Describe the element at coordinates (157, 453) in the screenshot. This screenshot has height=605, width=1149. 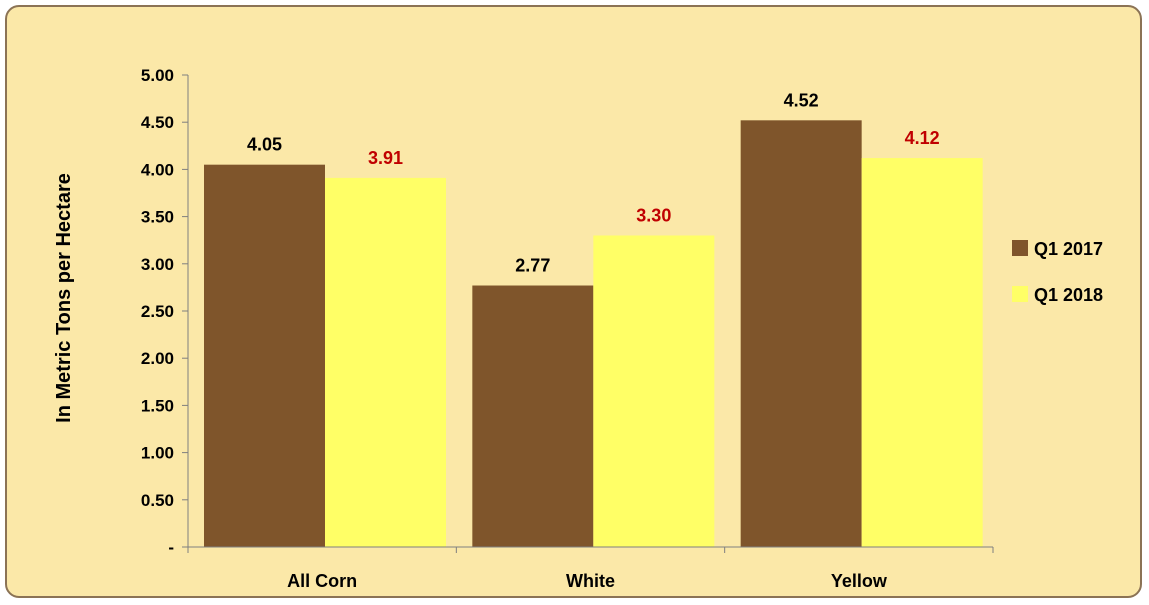
I see `y-tick-label: 1.00` at that location.